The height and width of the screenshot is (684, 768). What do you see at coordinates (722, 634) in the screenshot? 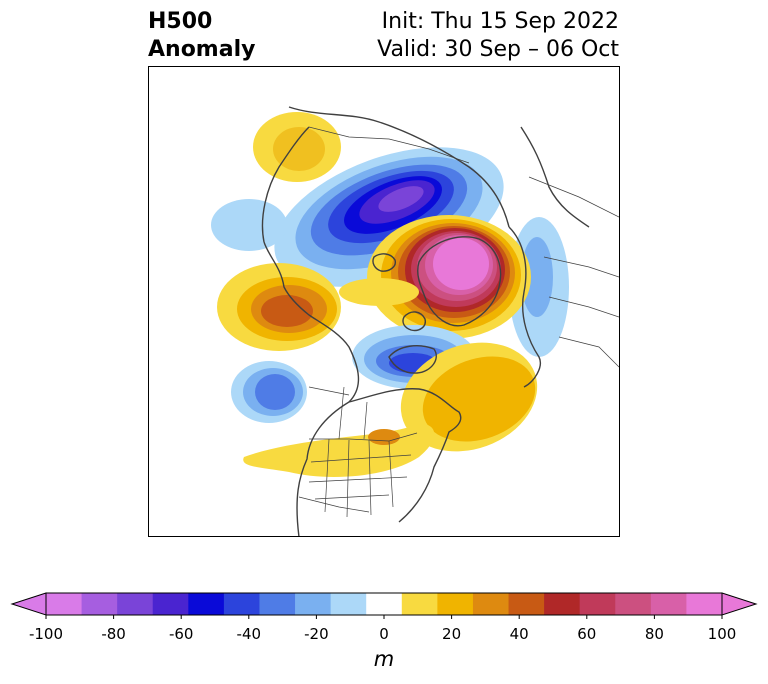
I see `colorbar-tick-label: 100` at bounding box center [722, 634].